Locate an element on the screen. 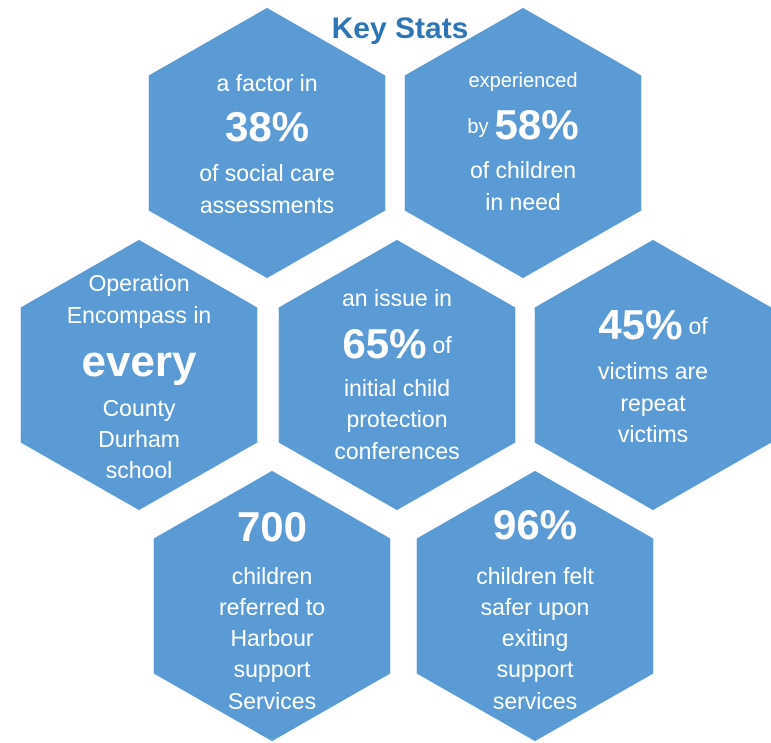  hex-line: Encompass in is located at coordinates (139, 315).